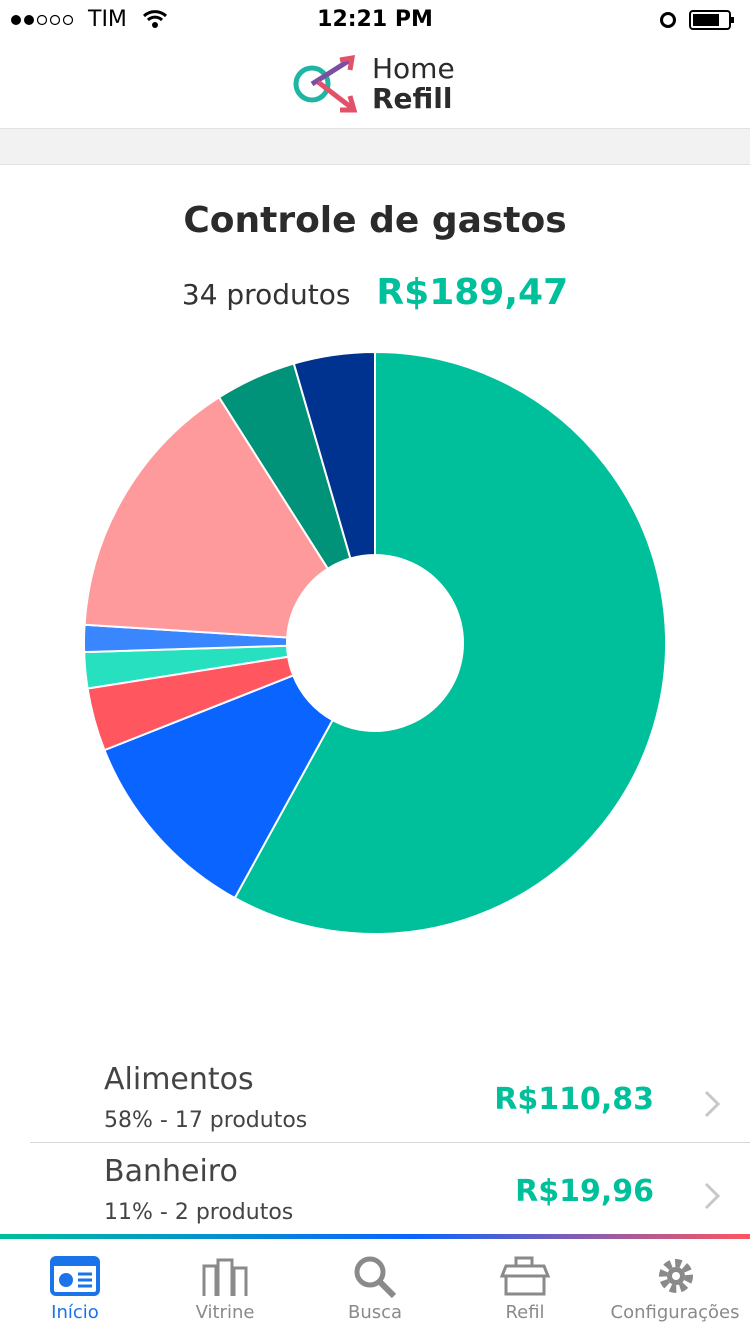  What do you see at coordinates (675, 1312) in the screenshot?
I see `tab-label: Configurações` at bounding box center [675, 1312].